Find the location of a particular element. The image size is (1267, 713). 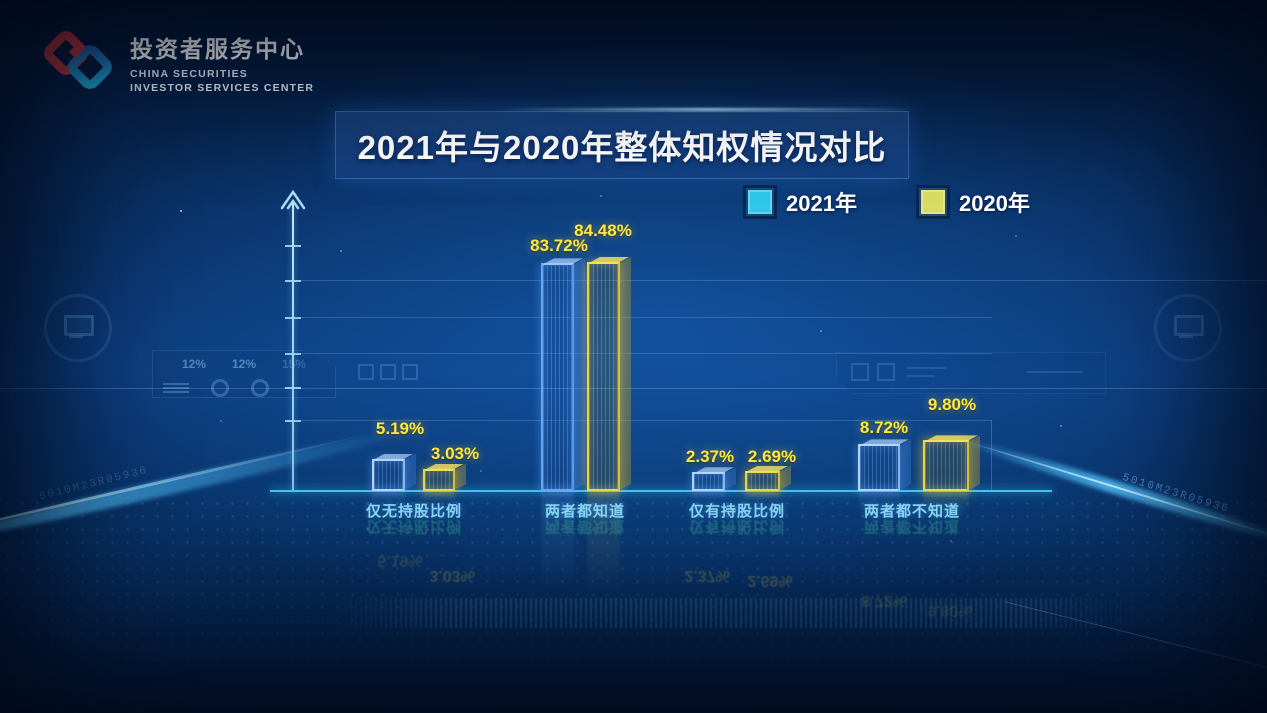

bar-2020-group4 is located at coordinates (946, 465).